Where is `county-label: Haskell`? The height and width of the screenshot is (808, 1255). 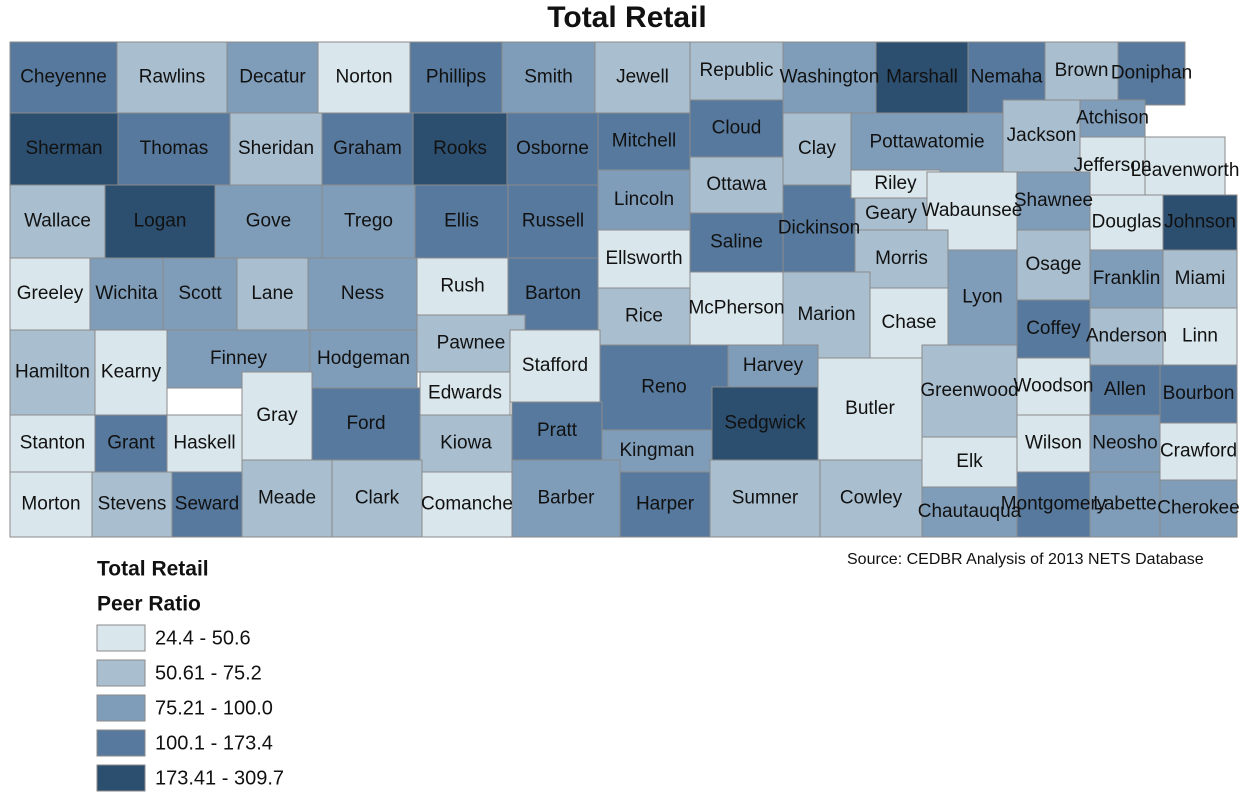 county-label: Haskell is located at coordinates (204, 443).